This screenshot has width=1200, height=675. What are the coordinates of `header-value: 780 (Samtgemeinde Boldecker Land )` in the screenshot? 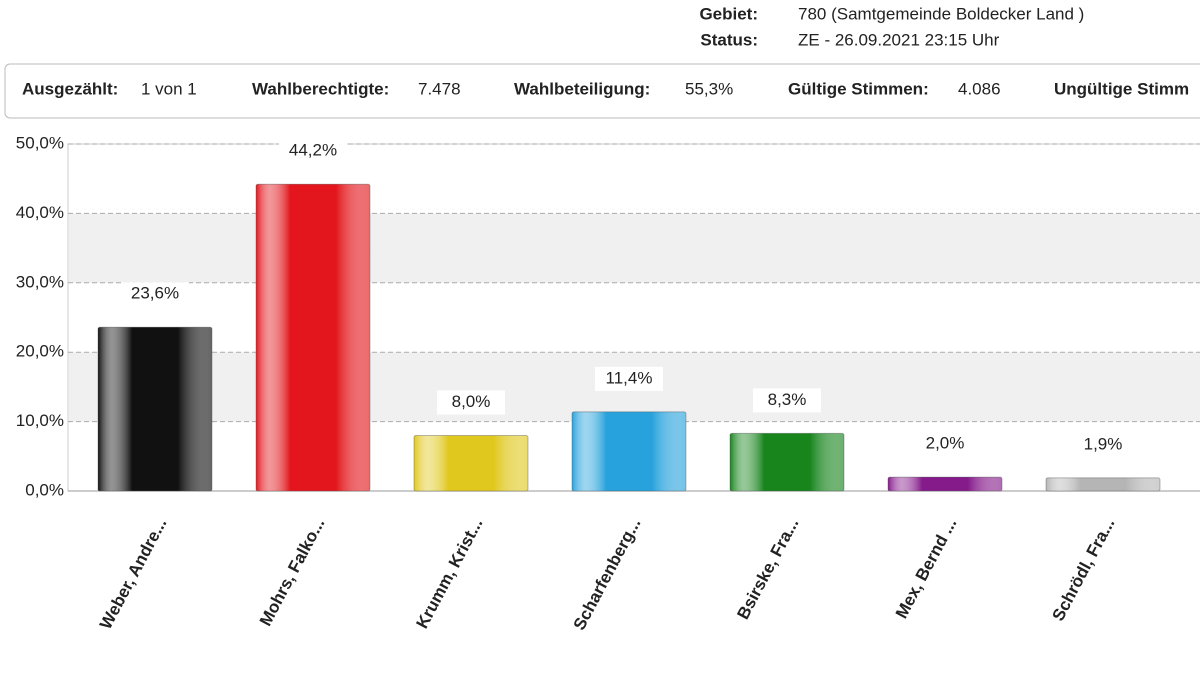 It's located at (941, 13).